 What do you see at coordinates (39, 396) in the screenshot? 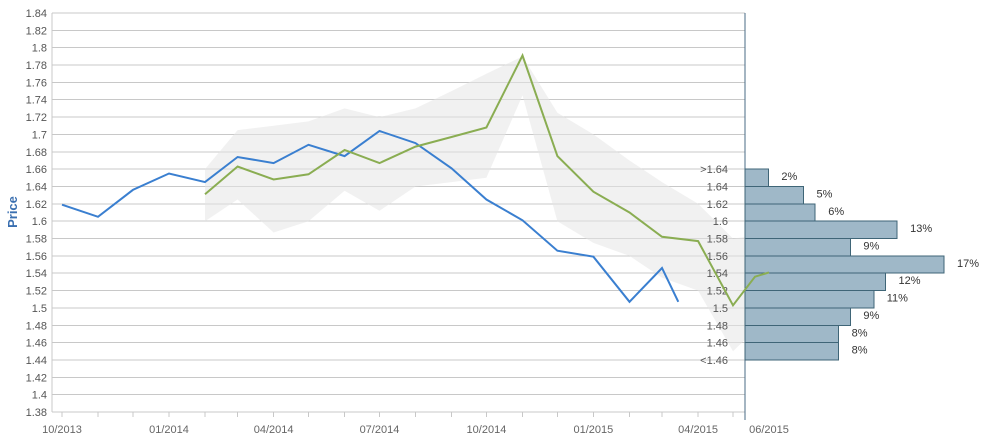
I see `y-tick-label: 1.4` at bounding box center [39, 396].